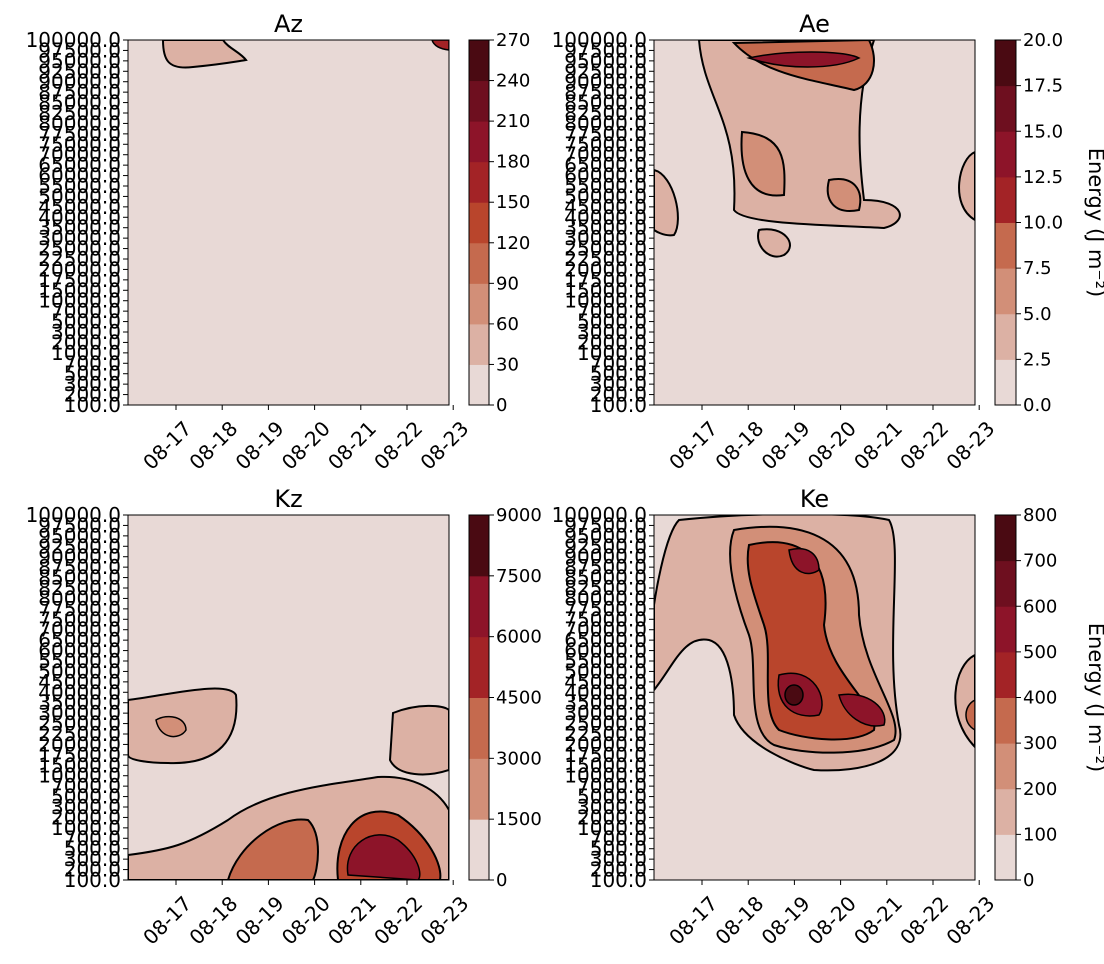 The width and height of the screenshot is (1104, 964). I want to click on y-tick-label: 100000.0, so click(73, 40).